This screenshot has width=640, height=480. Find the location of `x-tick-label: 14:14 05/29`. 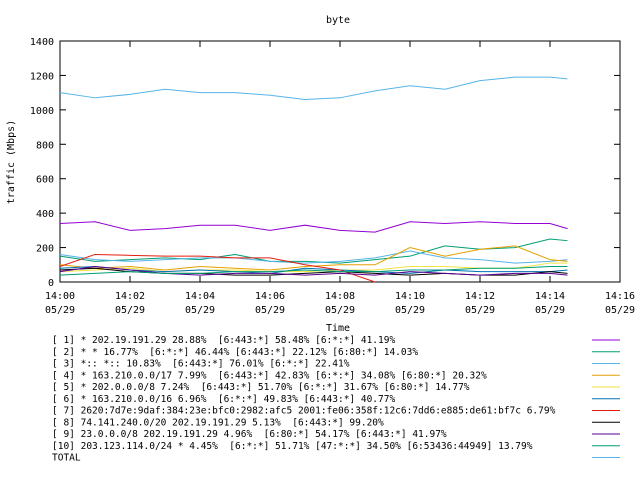

x-tick-label: 14:14 05/29 is located at coordinates (550, 303).